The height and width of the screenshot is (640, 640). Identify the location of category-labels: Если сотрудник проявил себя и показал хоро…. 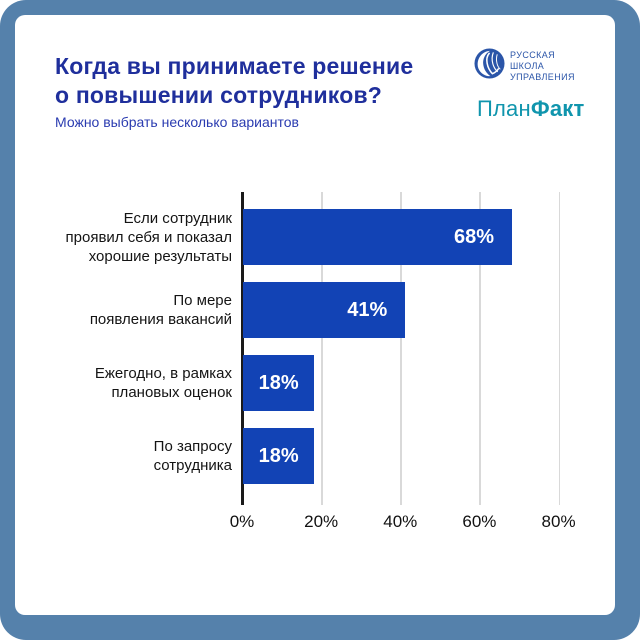
(136, 348).